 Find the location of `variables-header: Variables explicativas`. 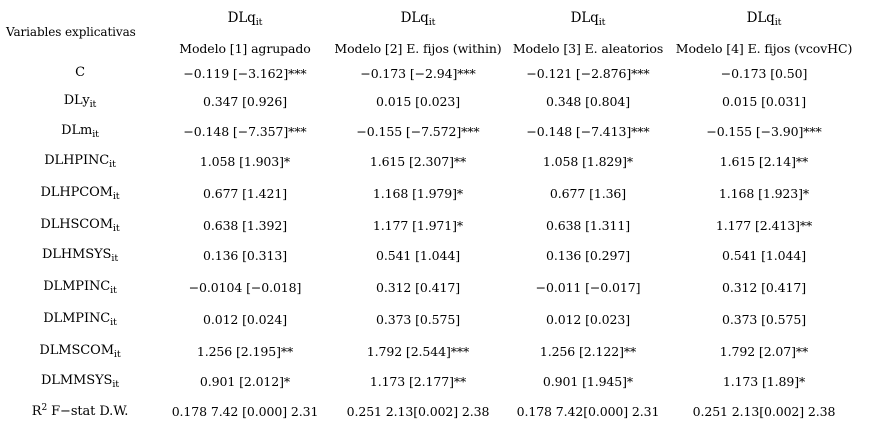

variables-header: Variables explicativas is located at coordinates (71, 32).